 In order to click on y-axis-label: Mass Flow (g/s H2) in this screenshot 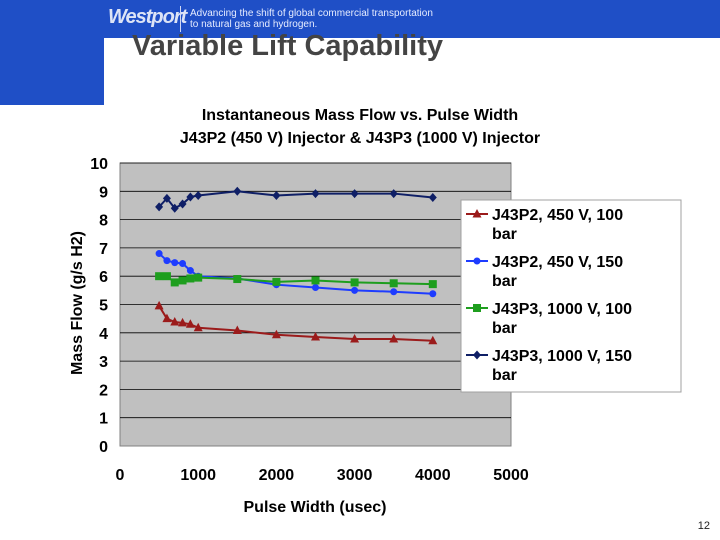, I will do `click(77, 303)`.